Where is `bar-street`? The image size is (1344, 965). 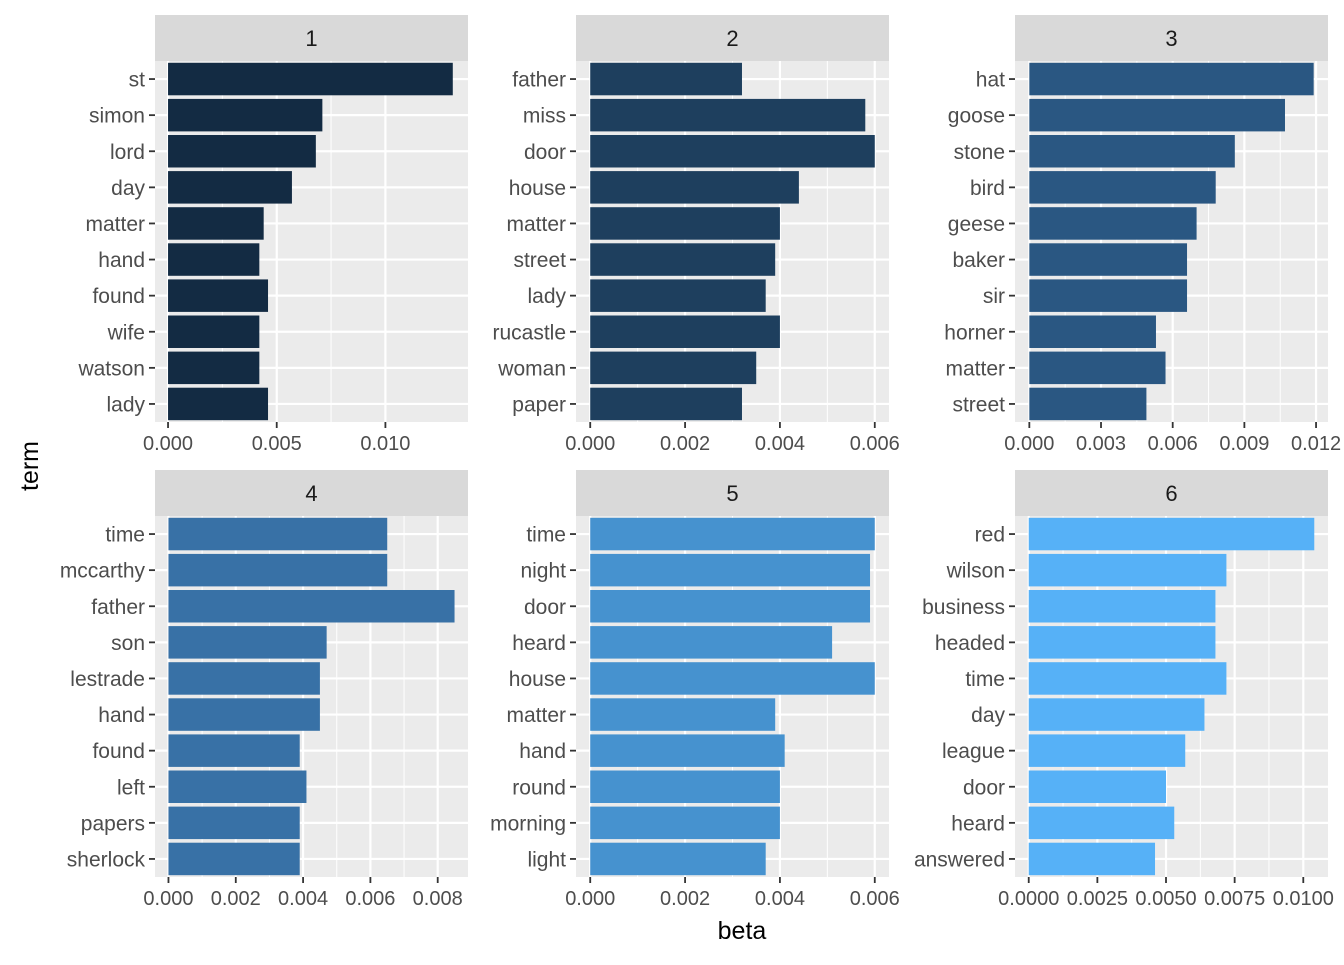 bar-street is located at coordinates (683, 259).